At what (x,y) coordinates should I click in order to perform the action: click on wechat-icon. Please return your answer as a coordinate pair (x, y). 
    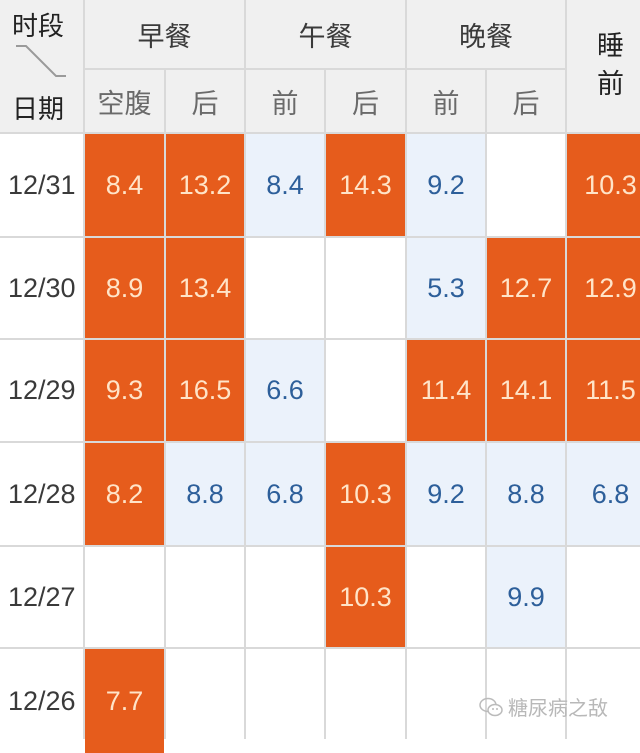
    Looking at the image, I should click on (491, 706).